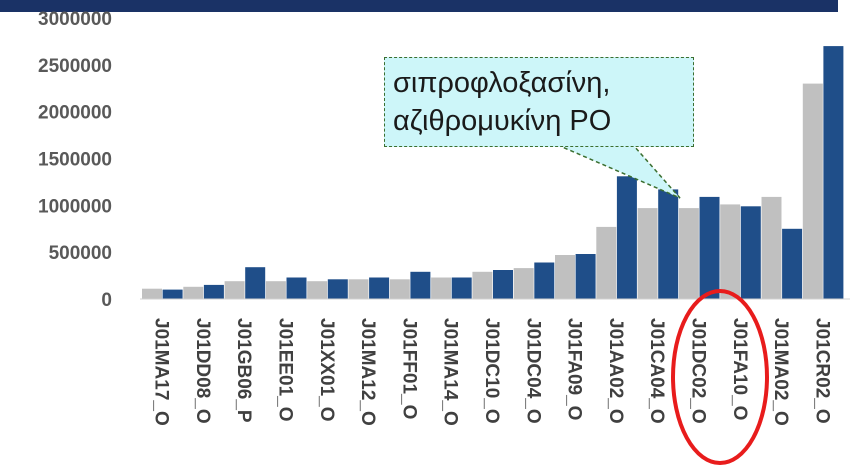 Image resolution: width=863 pixels, height=465 pixels. What do you see at coordinates (539, 102) in the screenshot?
I see `callout-box: σιπροφλοξασίνη, αζιθρομυκίνη PO` at bounding box center [539, 102].